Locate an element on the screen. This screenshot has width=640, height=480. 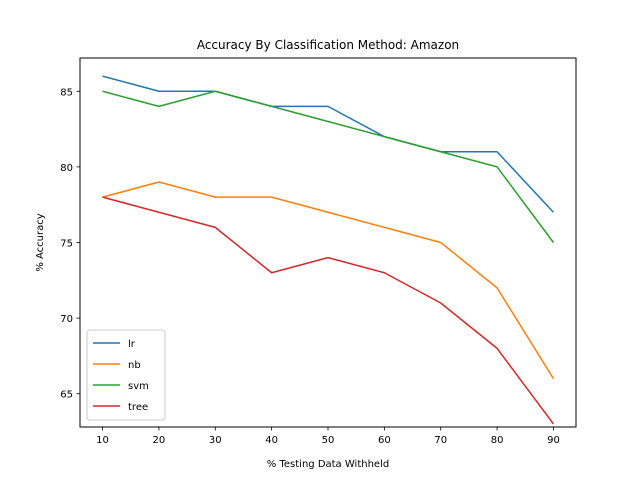
y-axis-label: % Accuracy is located at coordinates (40, 242).